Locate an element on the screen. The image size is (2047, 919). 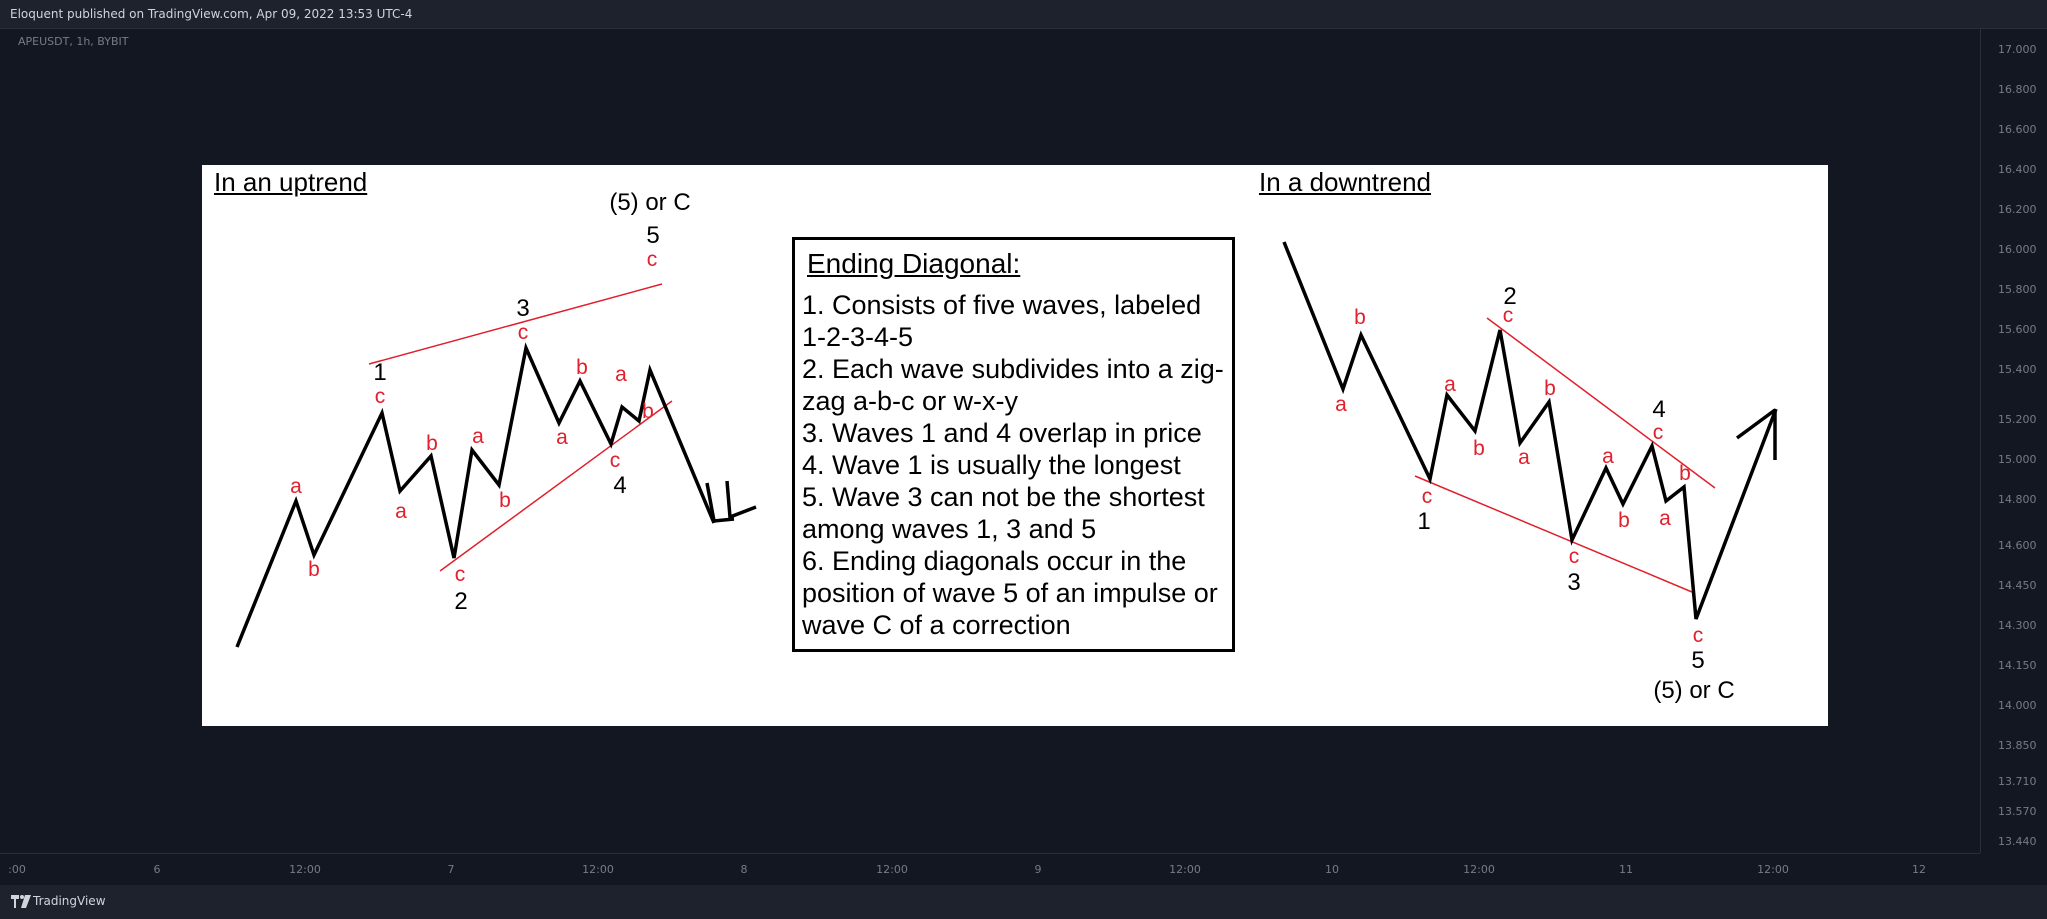
time-tick-label: 7 is located at coordinates (451, 869).